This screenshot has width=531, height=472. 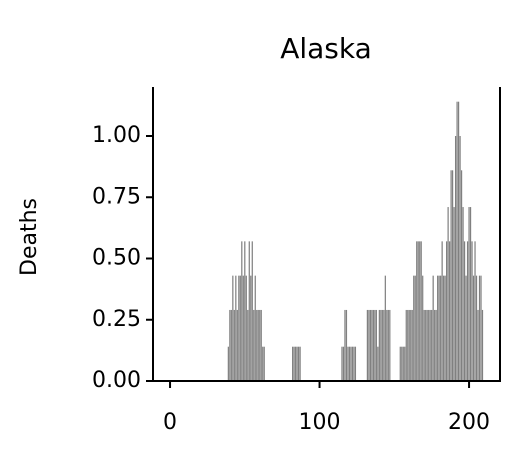 I want to click on y-tick-label: 0.75, so click(x=116, y=196).